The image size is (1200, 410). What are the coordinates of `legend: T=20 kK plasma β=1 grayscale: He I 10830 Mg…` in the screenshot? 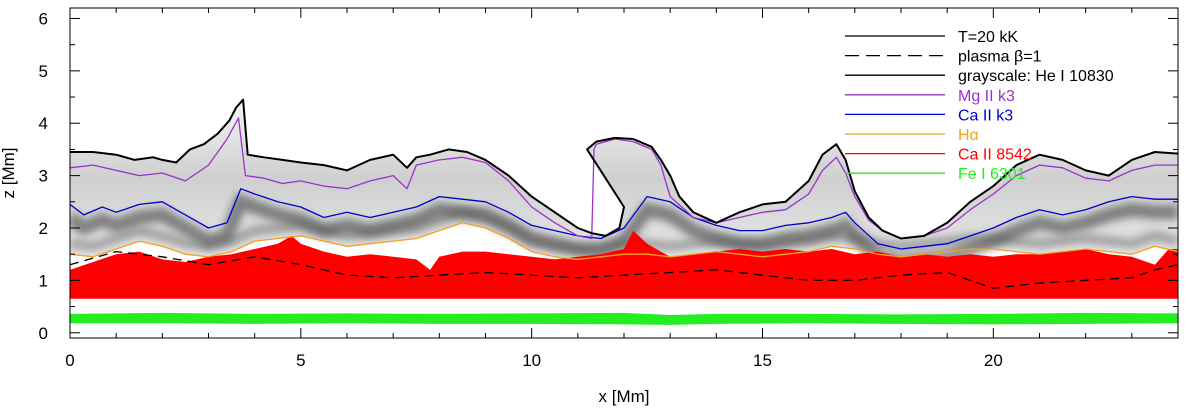 It's located at (979, 106).